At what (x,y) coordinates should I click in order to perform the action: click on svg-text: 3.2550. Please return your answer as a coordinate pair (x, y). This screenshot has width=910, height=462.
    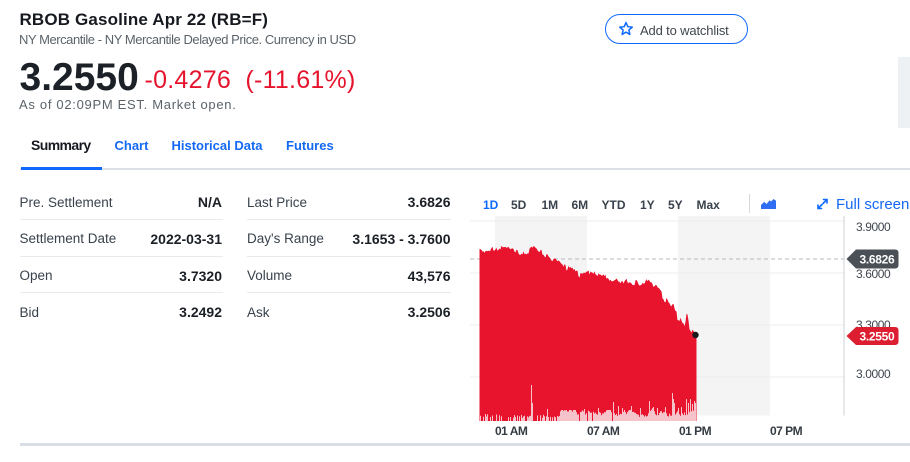
    Looking at the image, I should click on (878, 337).